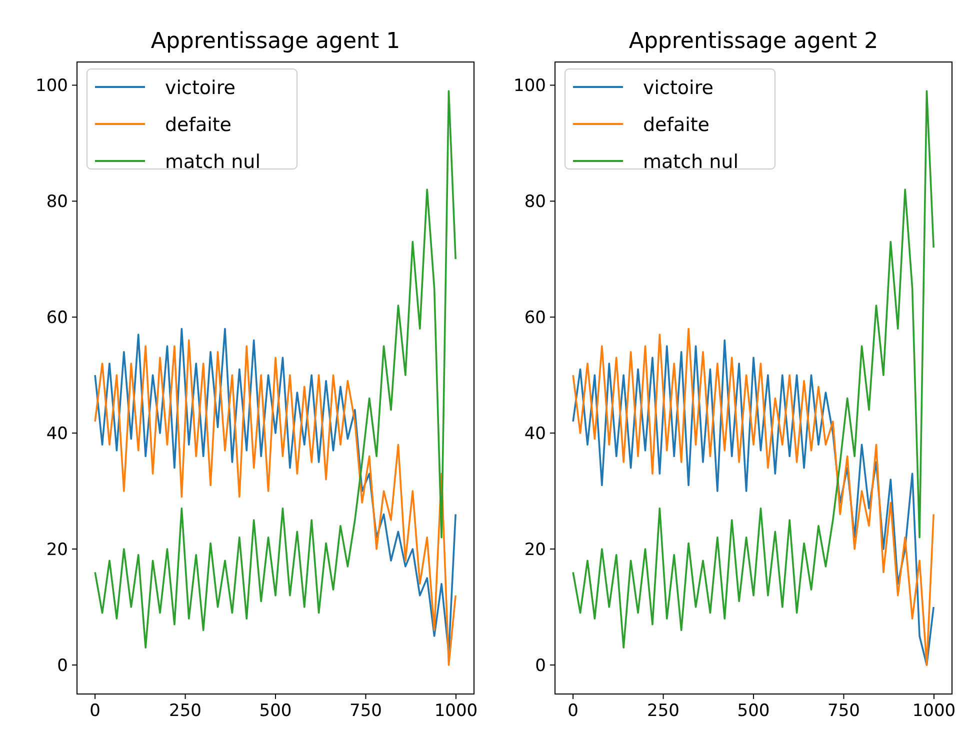 Image resolution: width=970 pixels, height=751 pixels. Describe the element at coordinates (753, 41) in the screenshot. I see `chart-title: Apprentissage agent 2` at that location.